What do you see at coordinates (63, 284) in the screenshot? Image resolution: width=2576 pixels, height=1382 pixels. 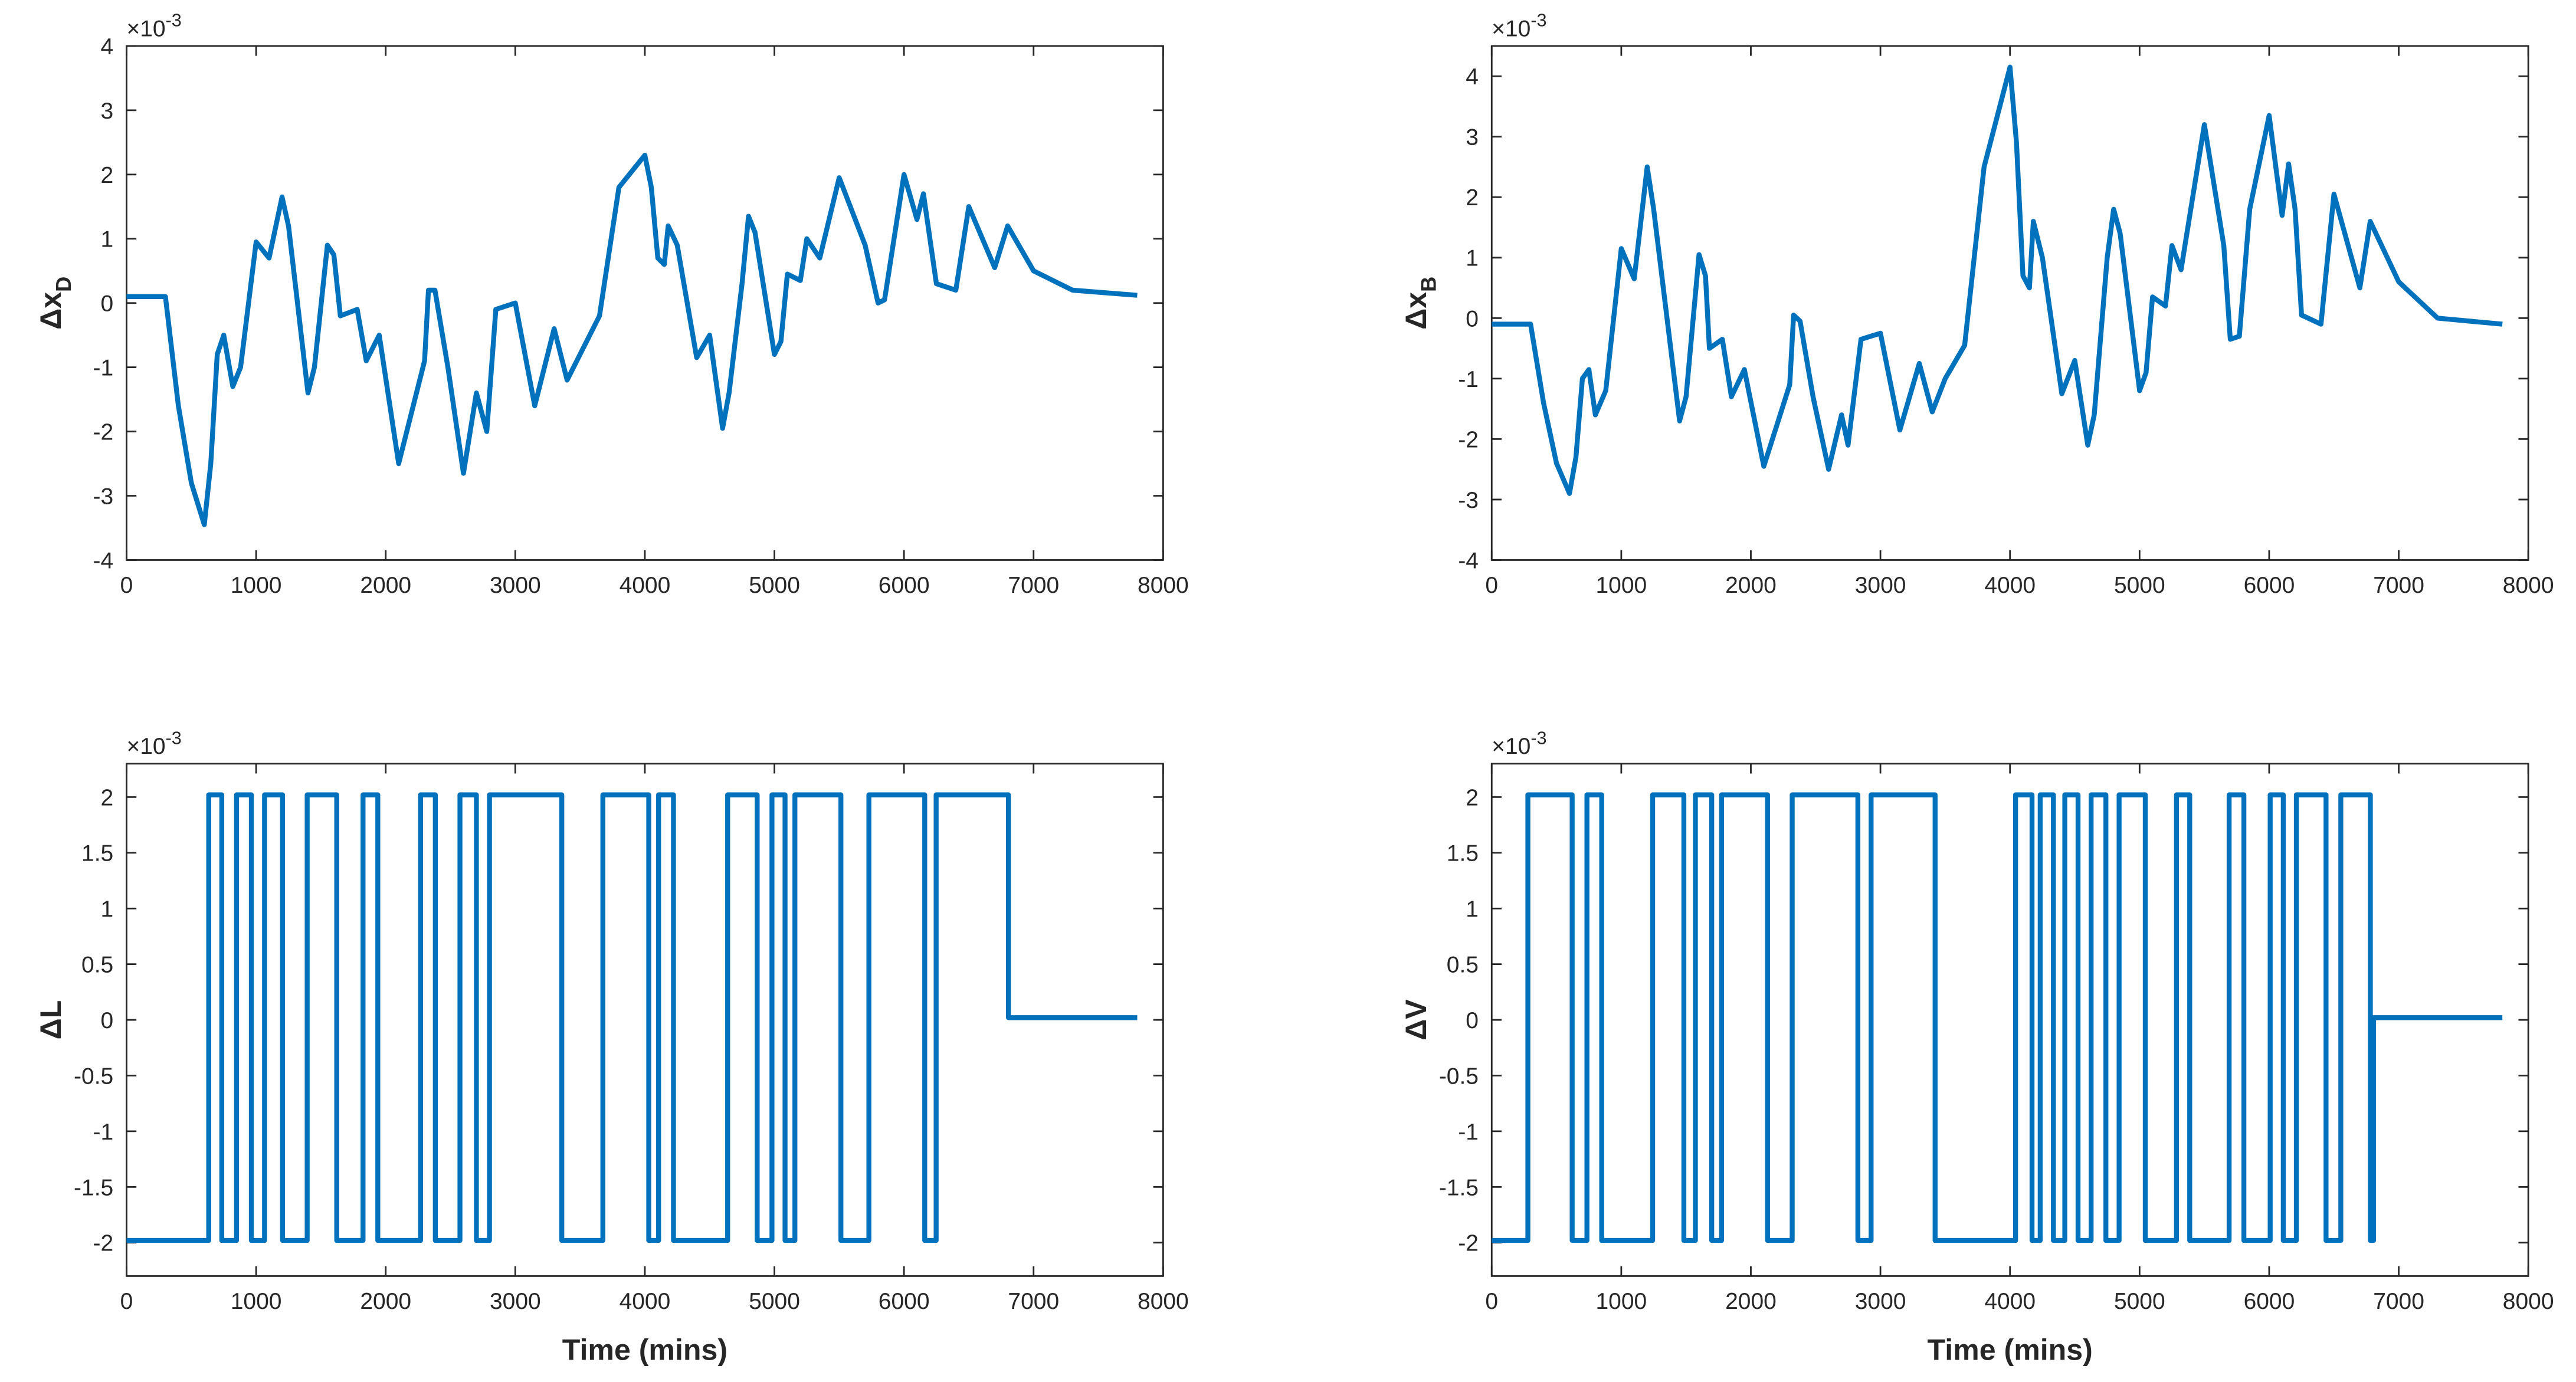 I see `y-label-sub: D` at bounding box center [63, 284].